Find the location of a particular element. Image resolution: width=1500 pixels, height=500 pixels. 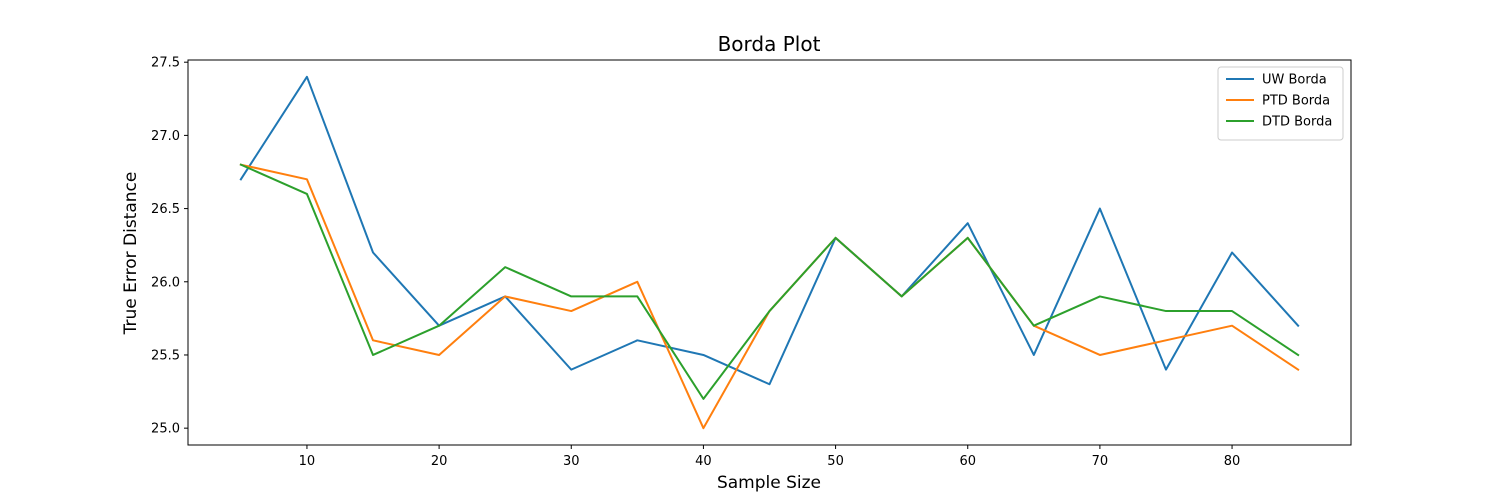

legend-label: UW Borda is located at coordinates (1294, 80).